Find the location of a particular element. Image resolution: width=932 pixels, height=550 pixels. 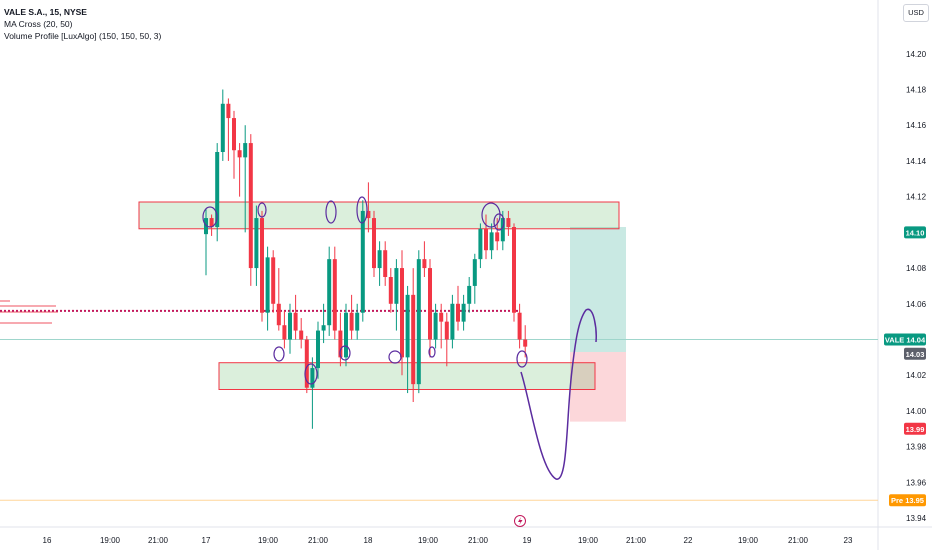

time-tick-label: 18 is located at coordinates (368, 540).